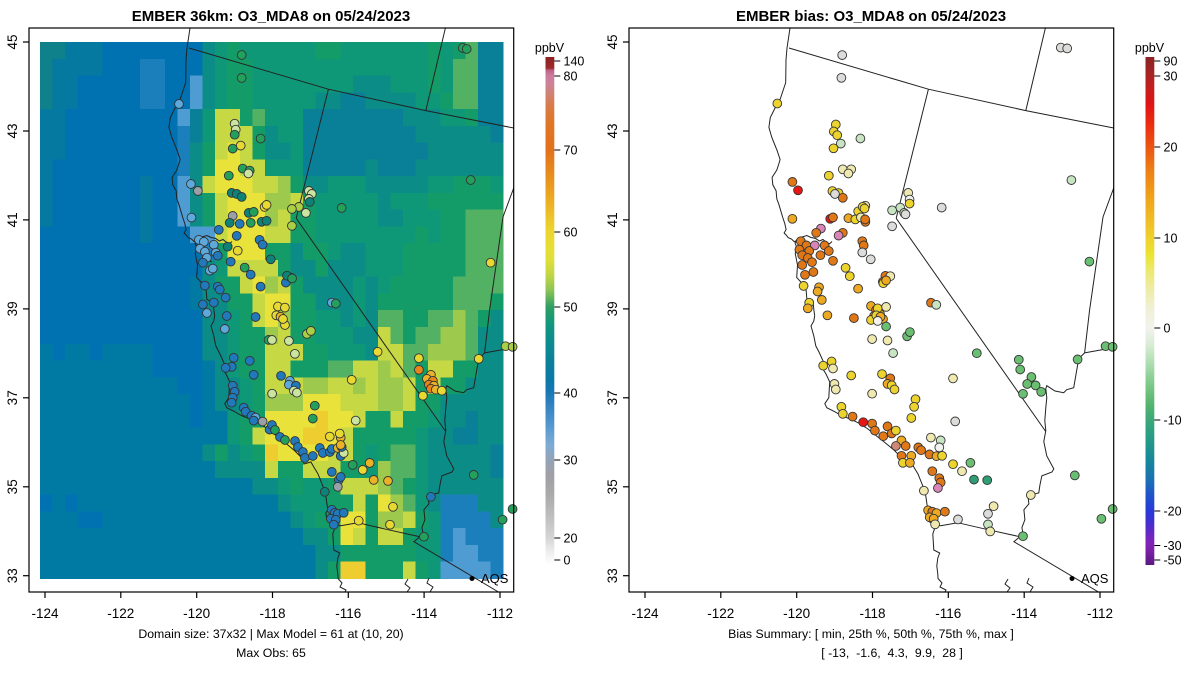 The height and width of the screenshot is (677, 1200). Describe the element at coordinates (1173, 561) in the screenshot. I see `svg-text: -50` at that location.